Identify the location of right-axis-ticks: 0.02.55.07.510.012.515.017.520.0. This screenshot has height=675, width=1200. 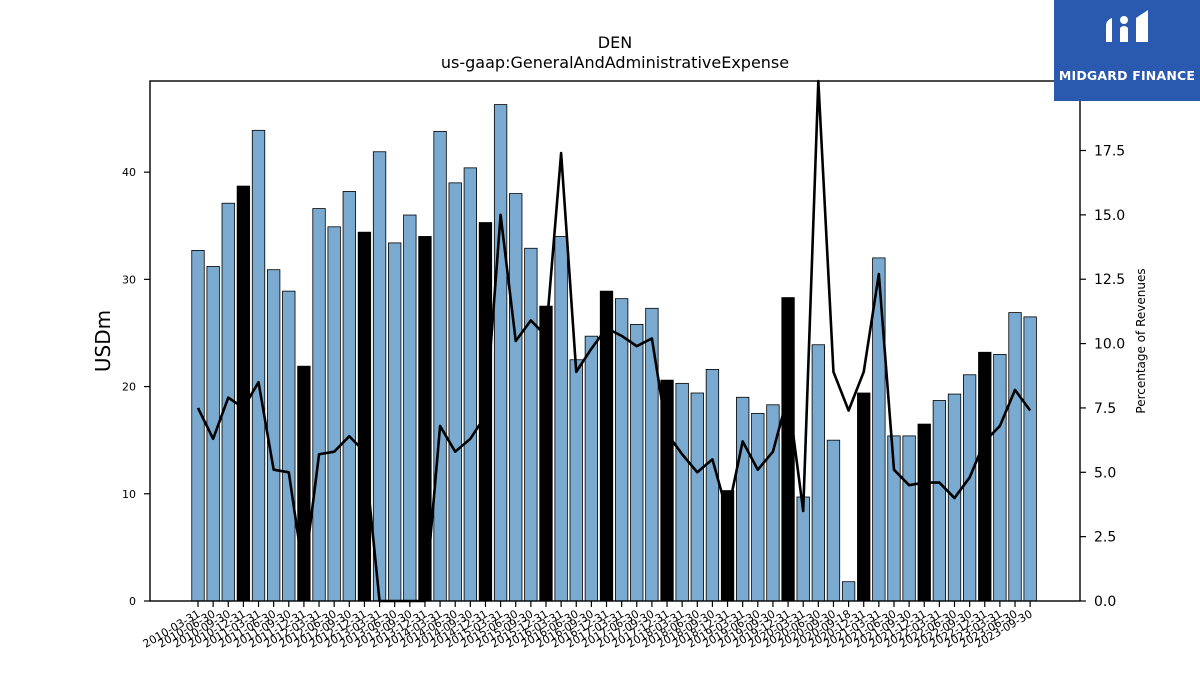
(1102, 344).